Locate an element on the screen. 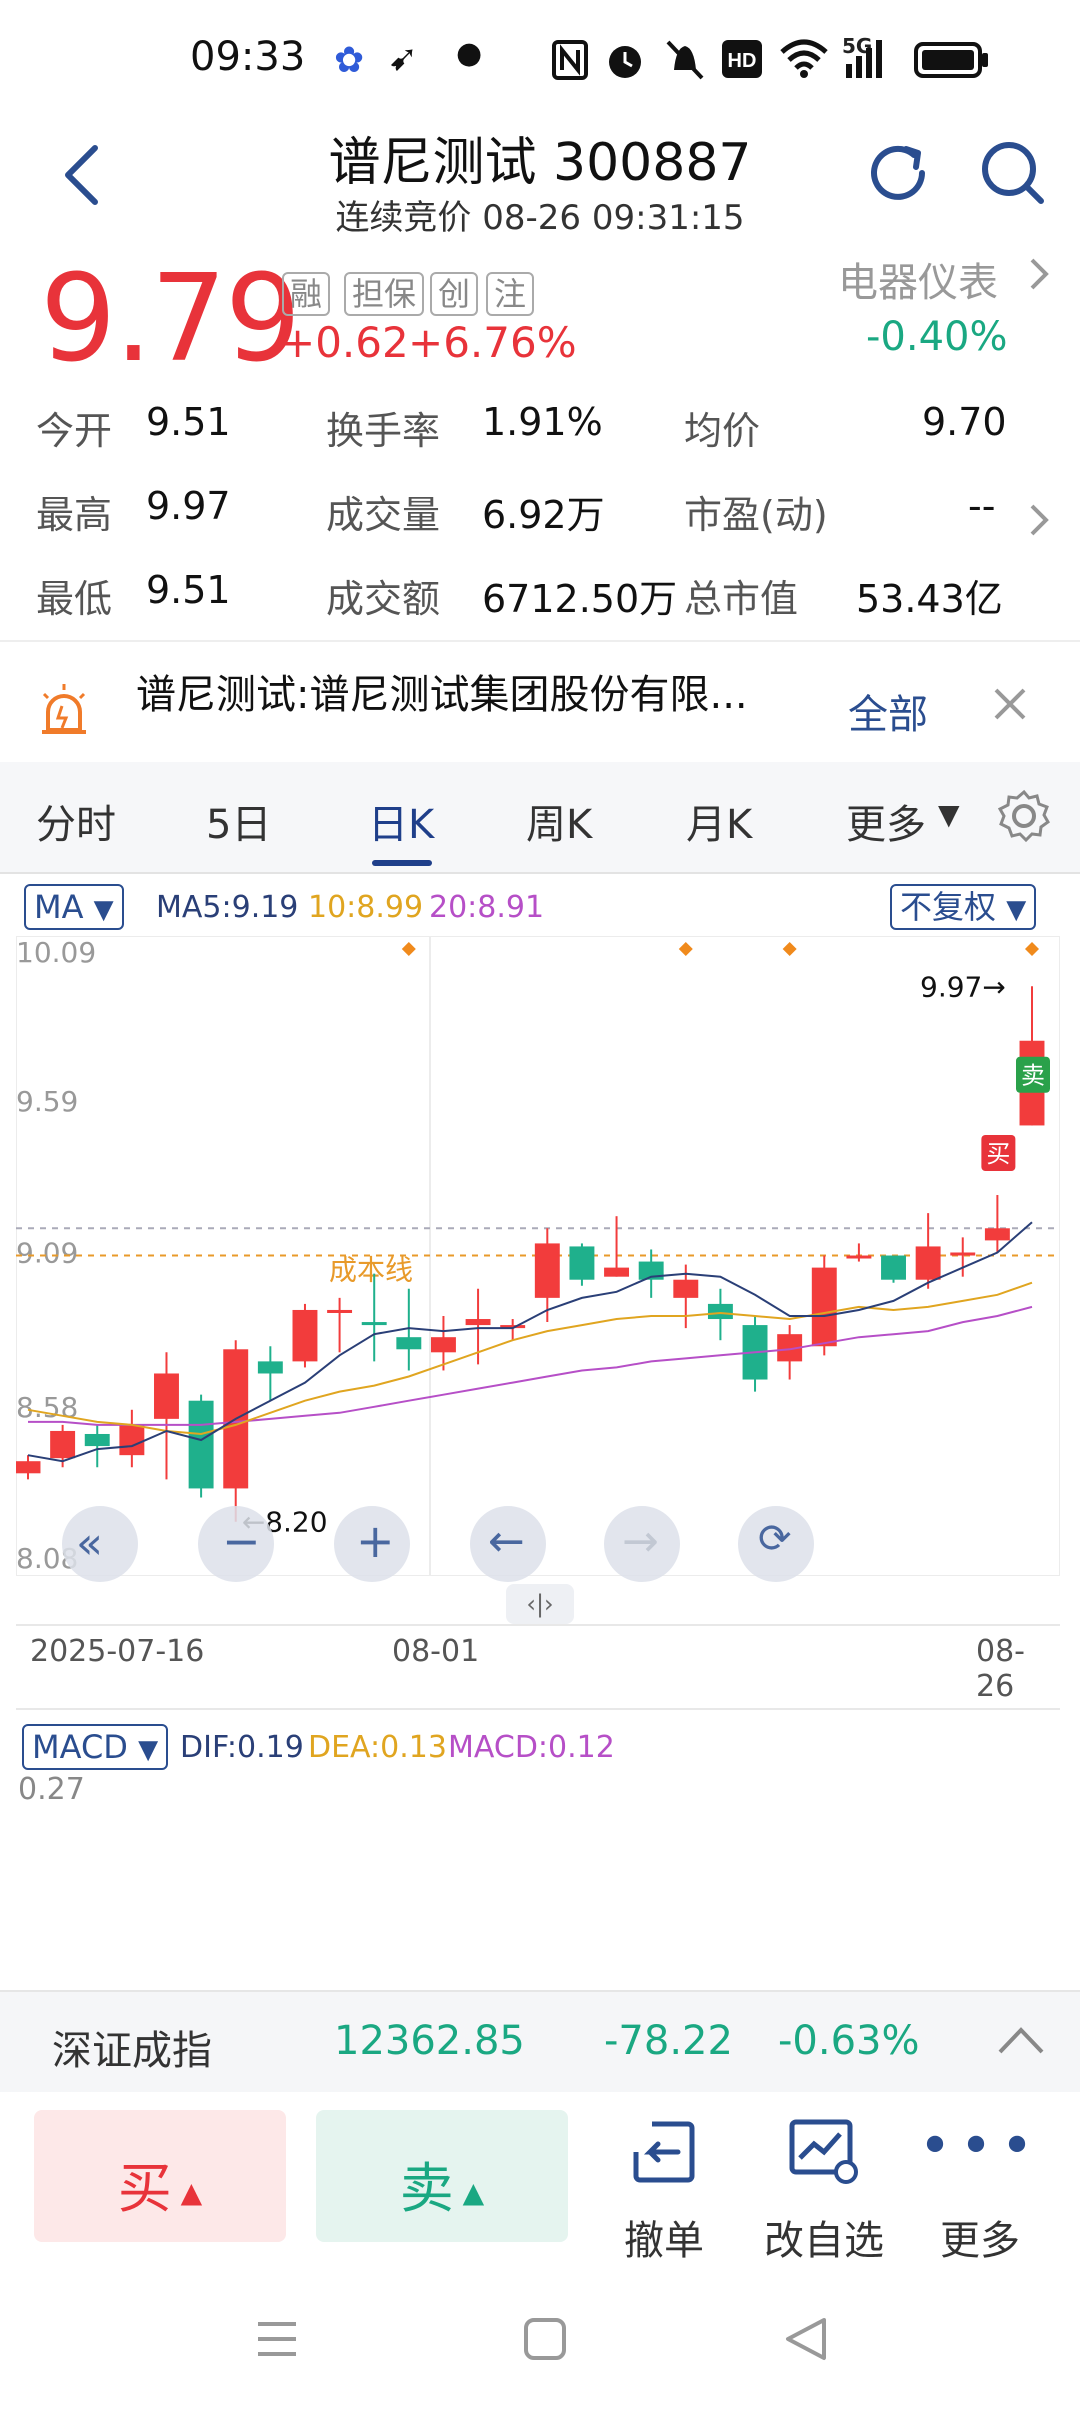 The height and width of the screenshot is (2412, 1080). stat-value-open: 9.51 is located at coordinates (188, 422).